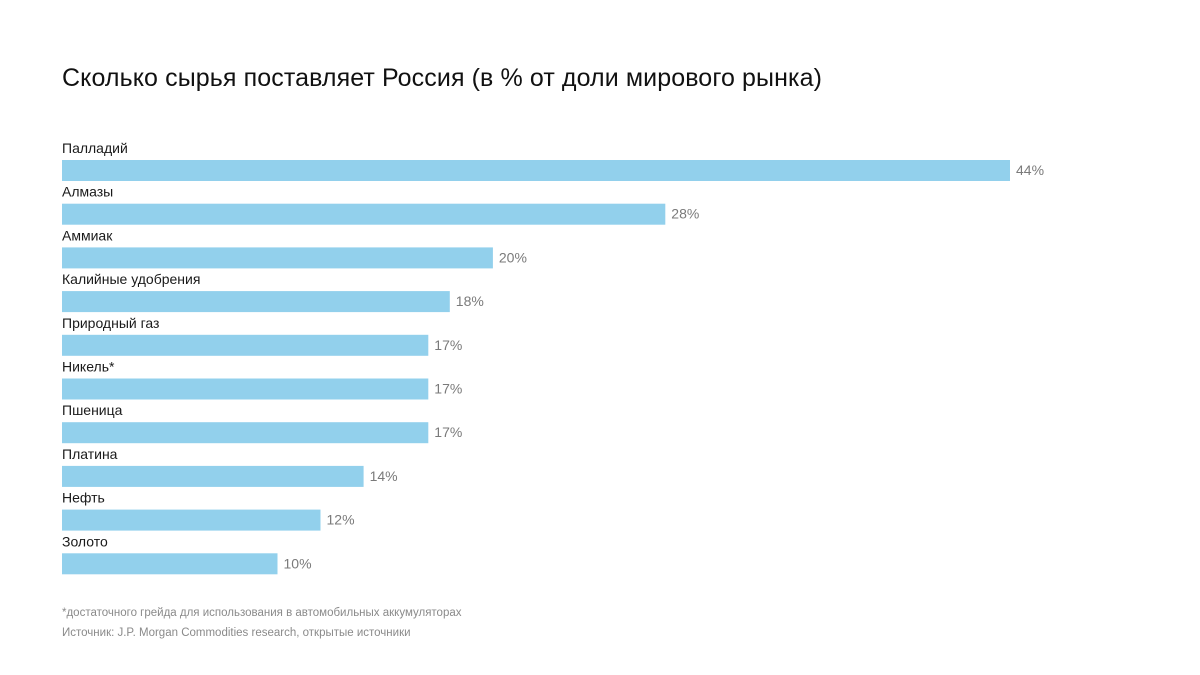 The width and height of the screenshot is (1200, 675). What do you see at coordinates (92, 410) in the screenshot?
I see `category-label: Пшеница` at bounding box center [92, 410].